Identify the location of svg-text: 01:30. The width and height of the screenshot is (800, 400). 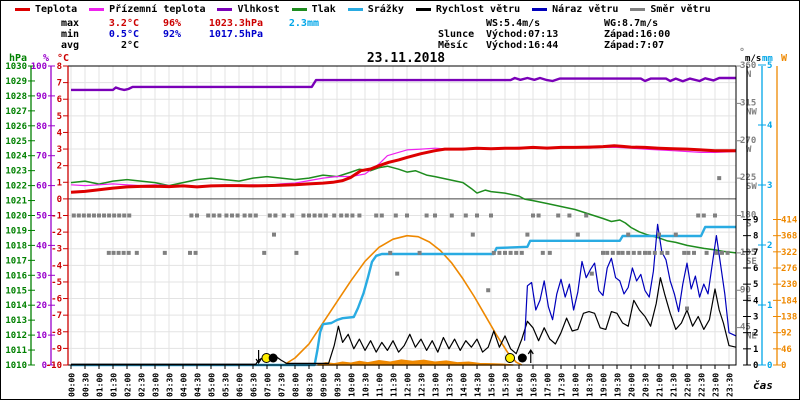
(114, 385).